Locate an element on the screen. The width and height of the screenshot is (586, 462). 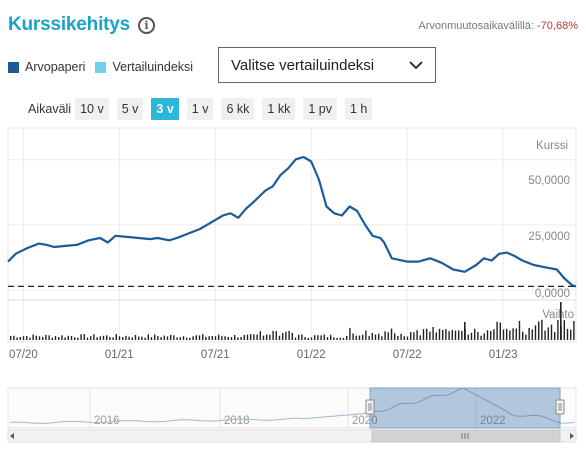
scroll-right-icon is located at coordinates (572, 436).